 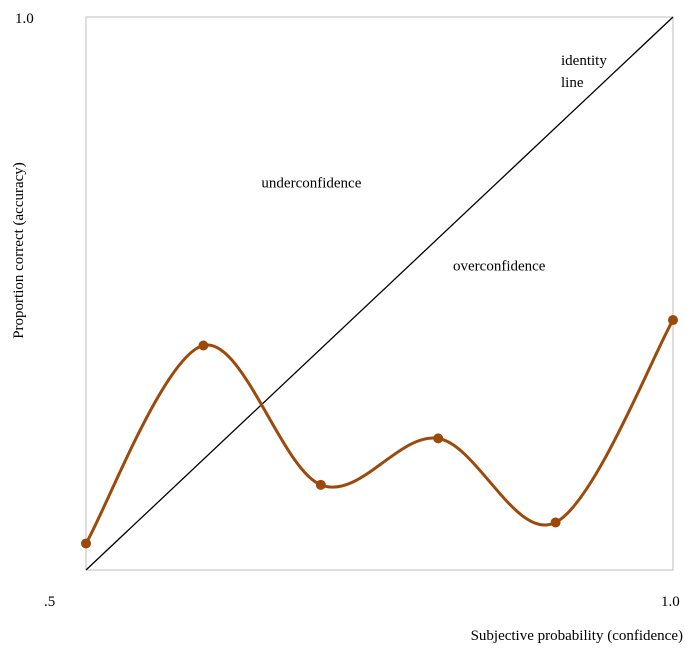 I want to click on identity-line-label-1: identity, so click(x=584, y=61).